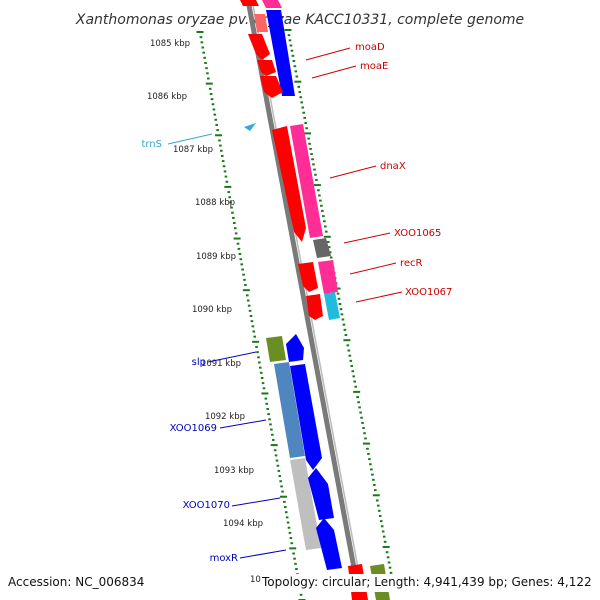  I want to click on cog-block-XOO1070, so click(305, 504).